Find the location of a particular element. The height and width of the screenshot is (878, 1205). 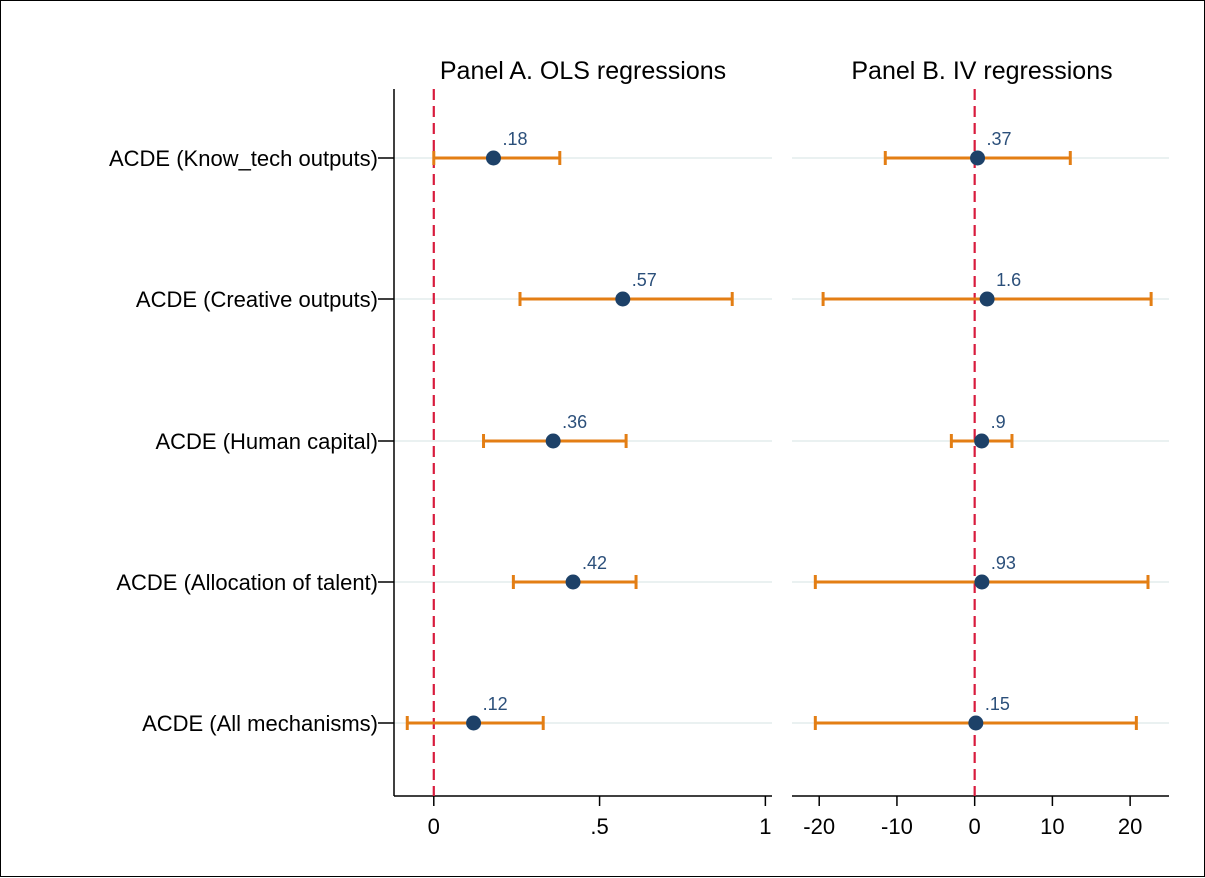

point-label: .42 is located at coordinates (594, 563).